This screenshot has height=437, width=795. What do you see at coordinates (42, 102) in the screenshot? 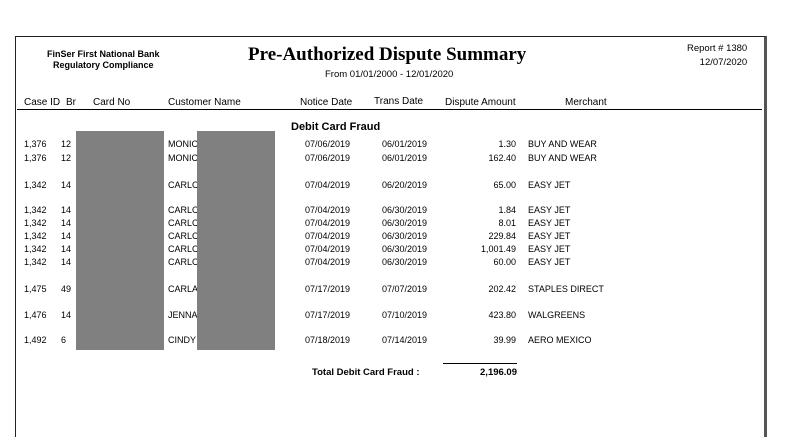
I see `col-header-case-id: Case ID` at bounding box center [42, 102].